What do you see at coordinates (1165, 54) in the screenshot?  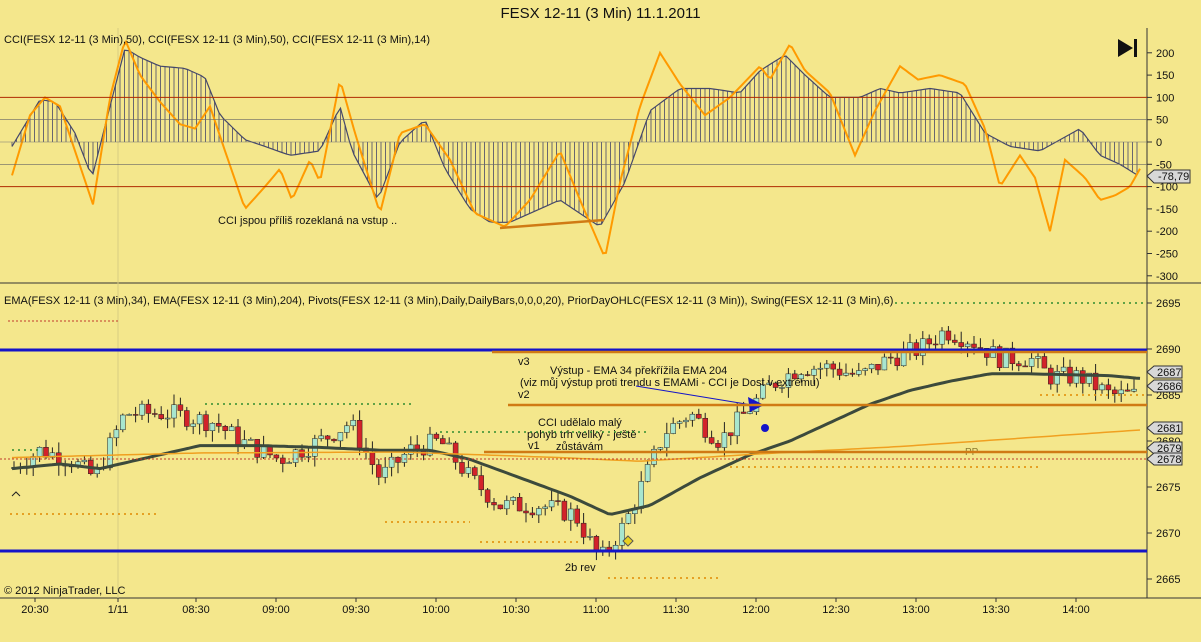 I see `cci-tick-label: 200` at bounding box center [1165, 54].